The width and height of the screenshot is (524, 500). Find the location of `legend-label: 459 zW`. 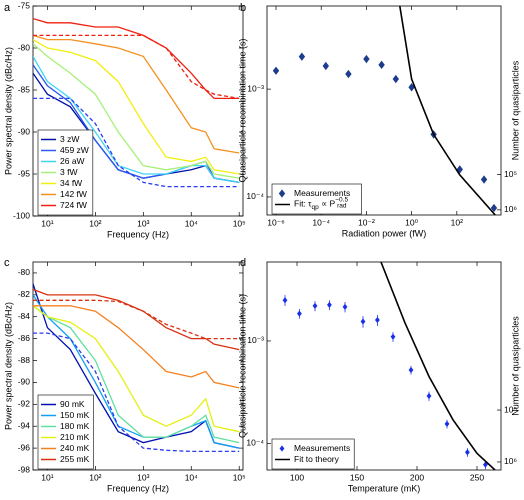

legend-label: 459 zW is located at coordinates (74, 150).